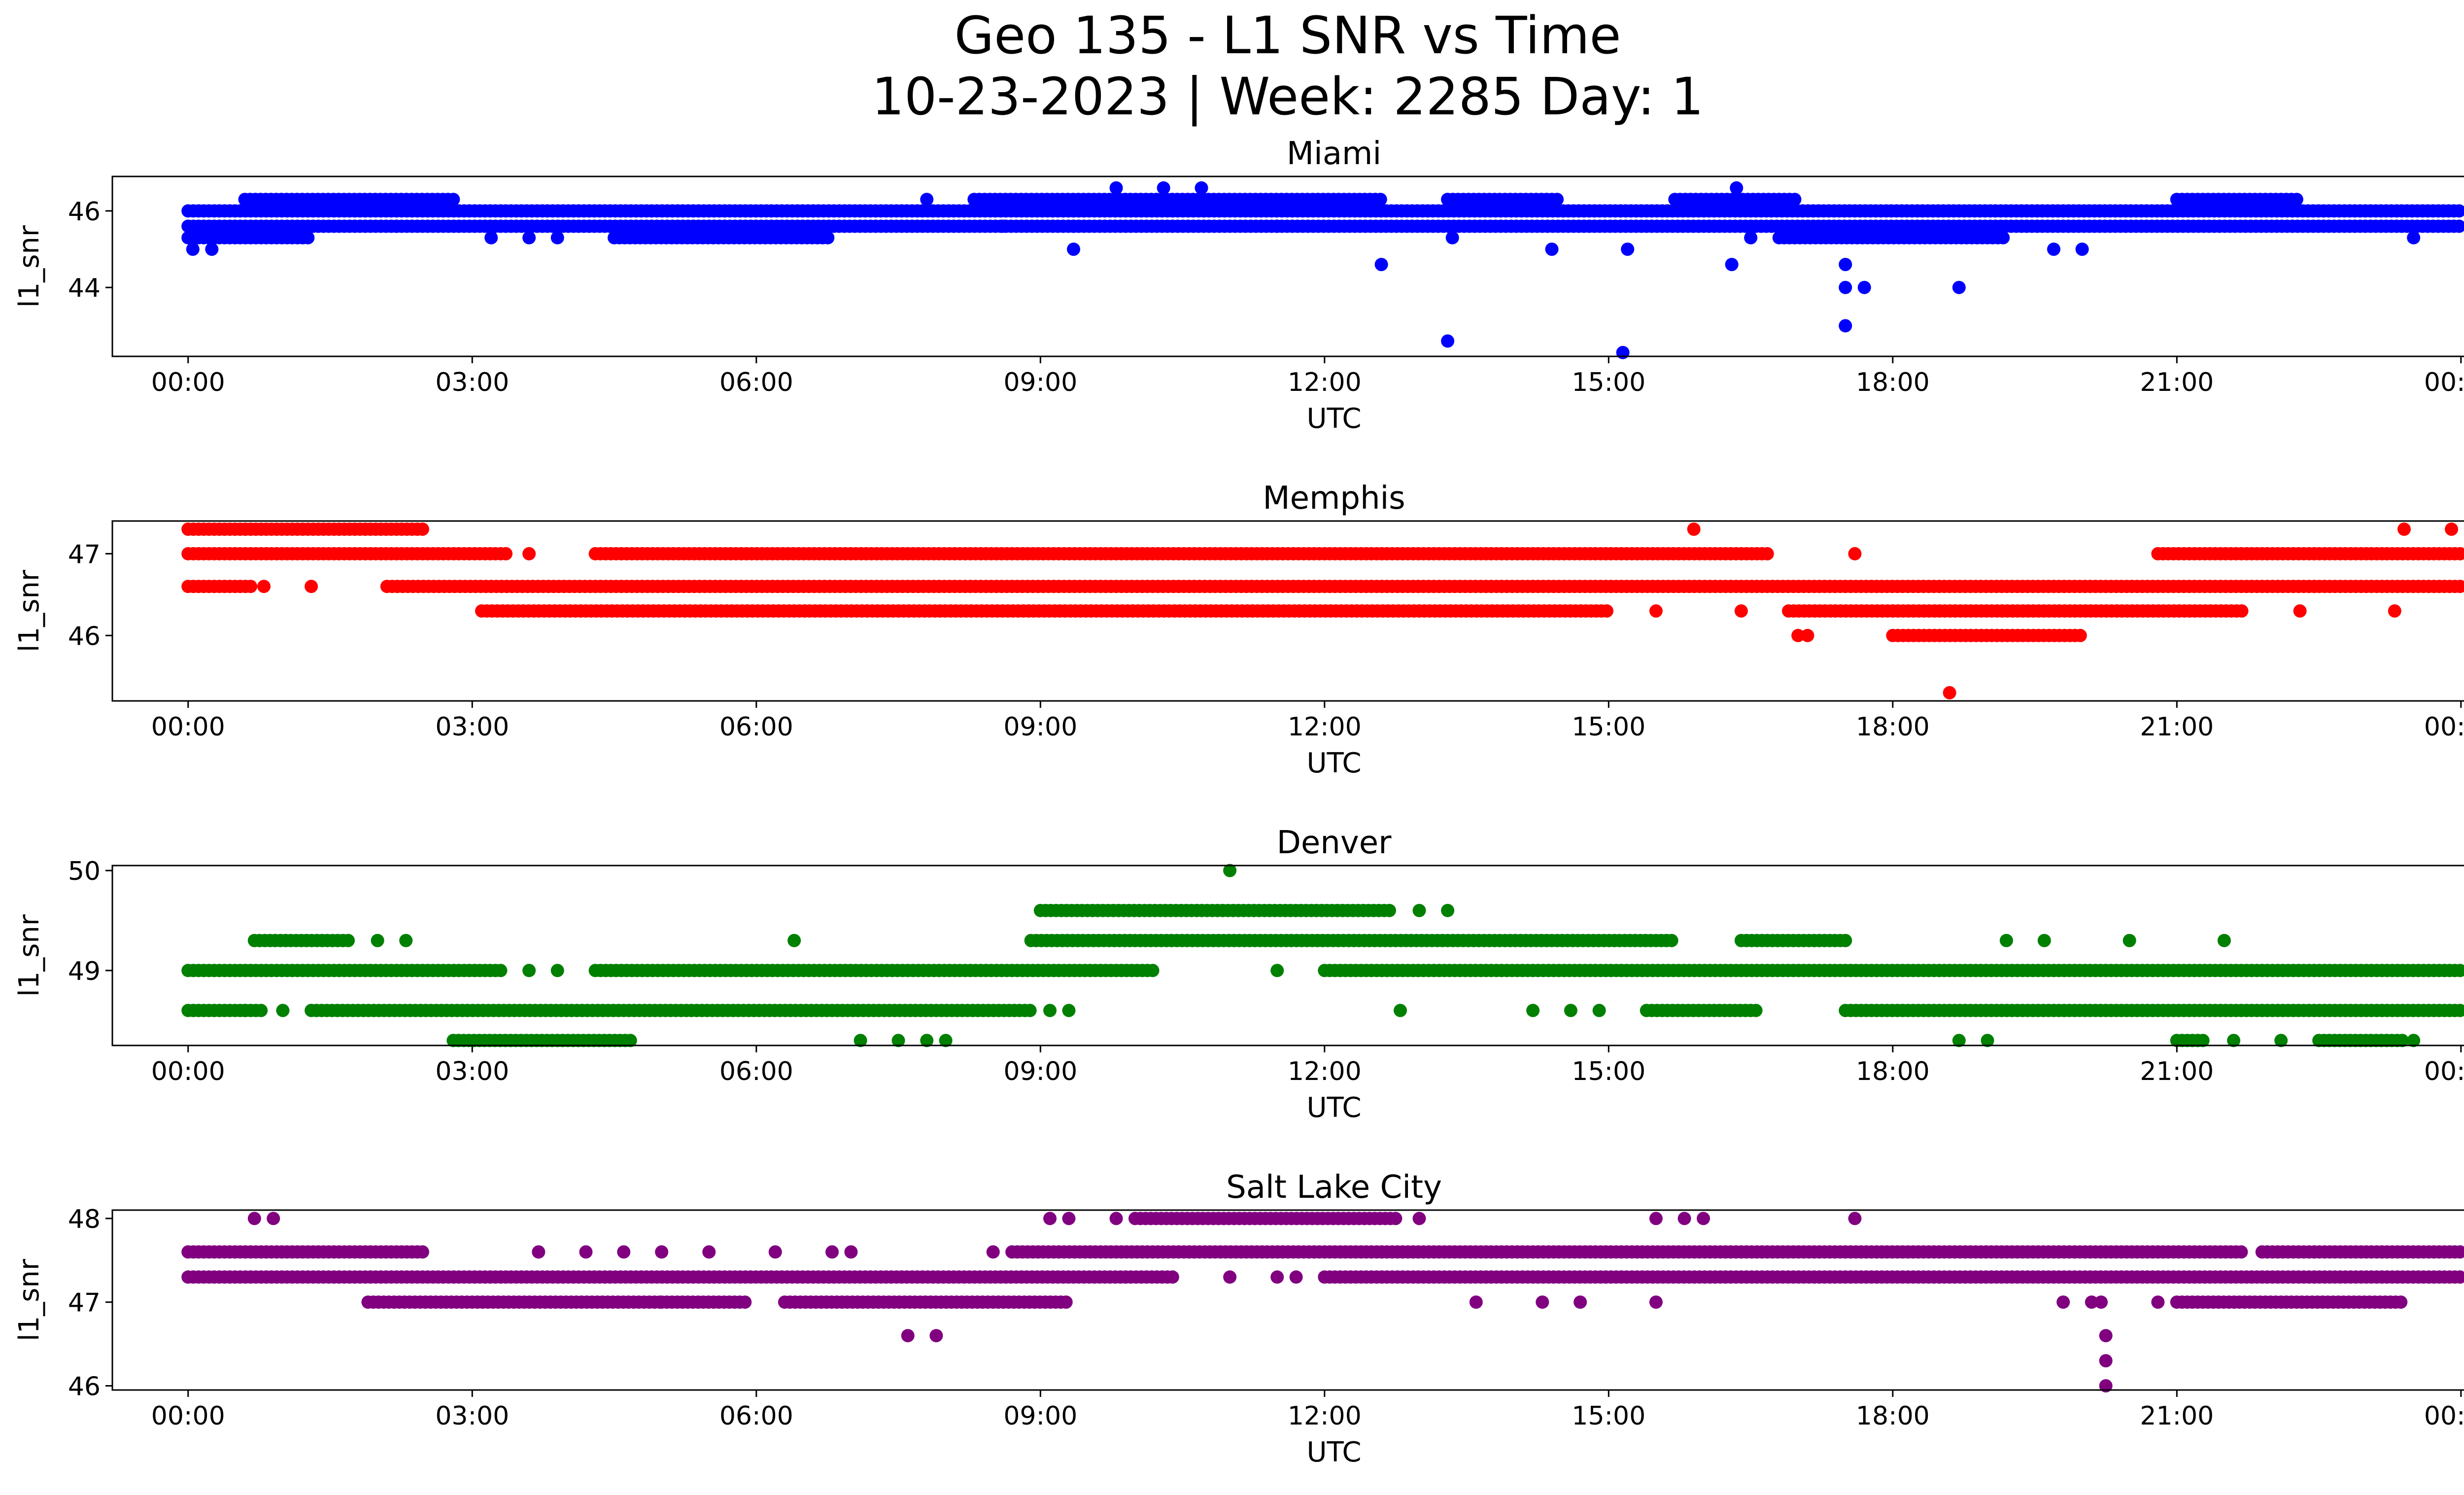 This screenshot has height=1495, width=2464. What do you see at coordinates (1040, 1416) in the screenshot?
I see `x-tick-label-salt-lake-city: 09:00` at bounding box center [1040, 1416].